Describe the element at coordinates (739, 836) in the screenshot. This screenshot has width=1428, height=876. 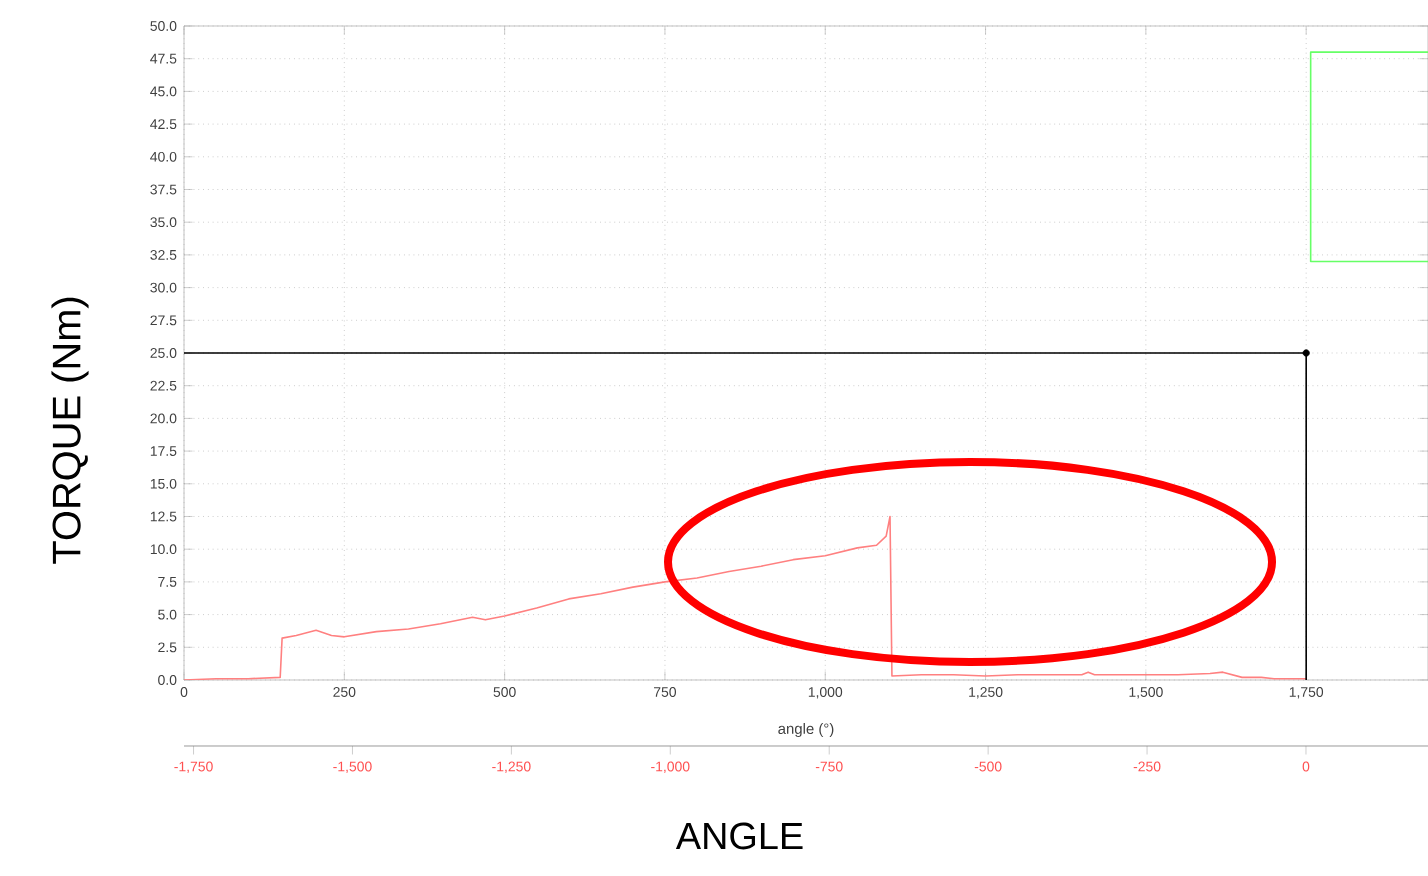
I see `x2-axis-title: ANGLE` at that location.